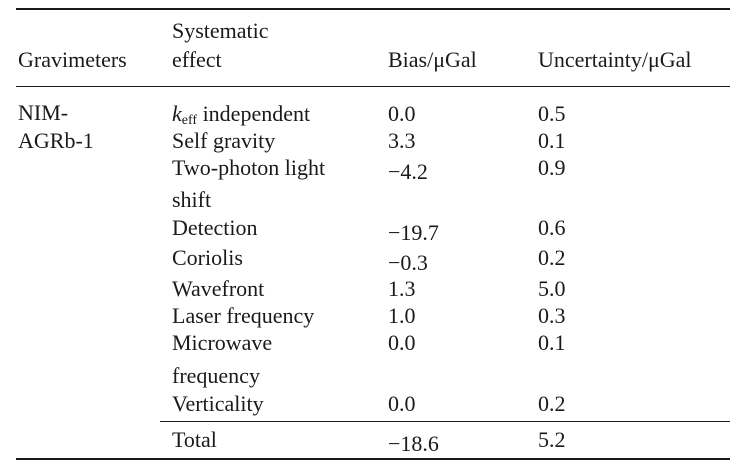  What do you see at coordinates (552, 227) in the screenshot?
I see `table-row-uncertainty: 0.6` at bounding box center [552, 227].